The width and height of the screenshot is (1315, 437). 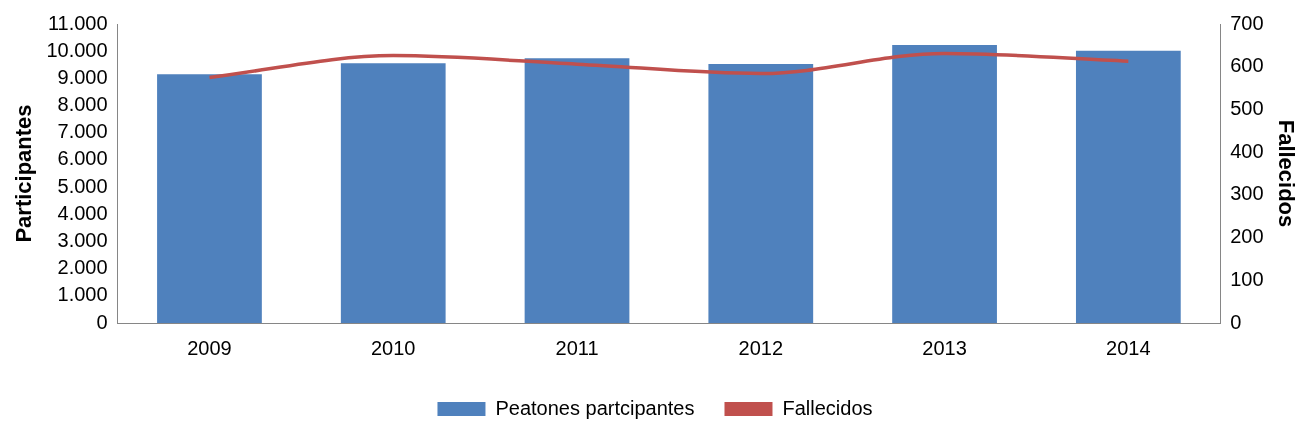 What do you see at coordinates (669, 65) in the screenshot?
I see `line-series` at bounding box center [669, 65].